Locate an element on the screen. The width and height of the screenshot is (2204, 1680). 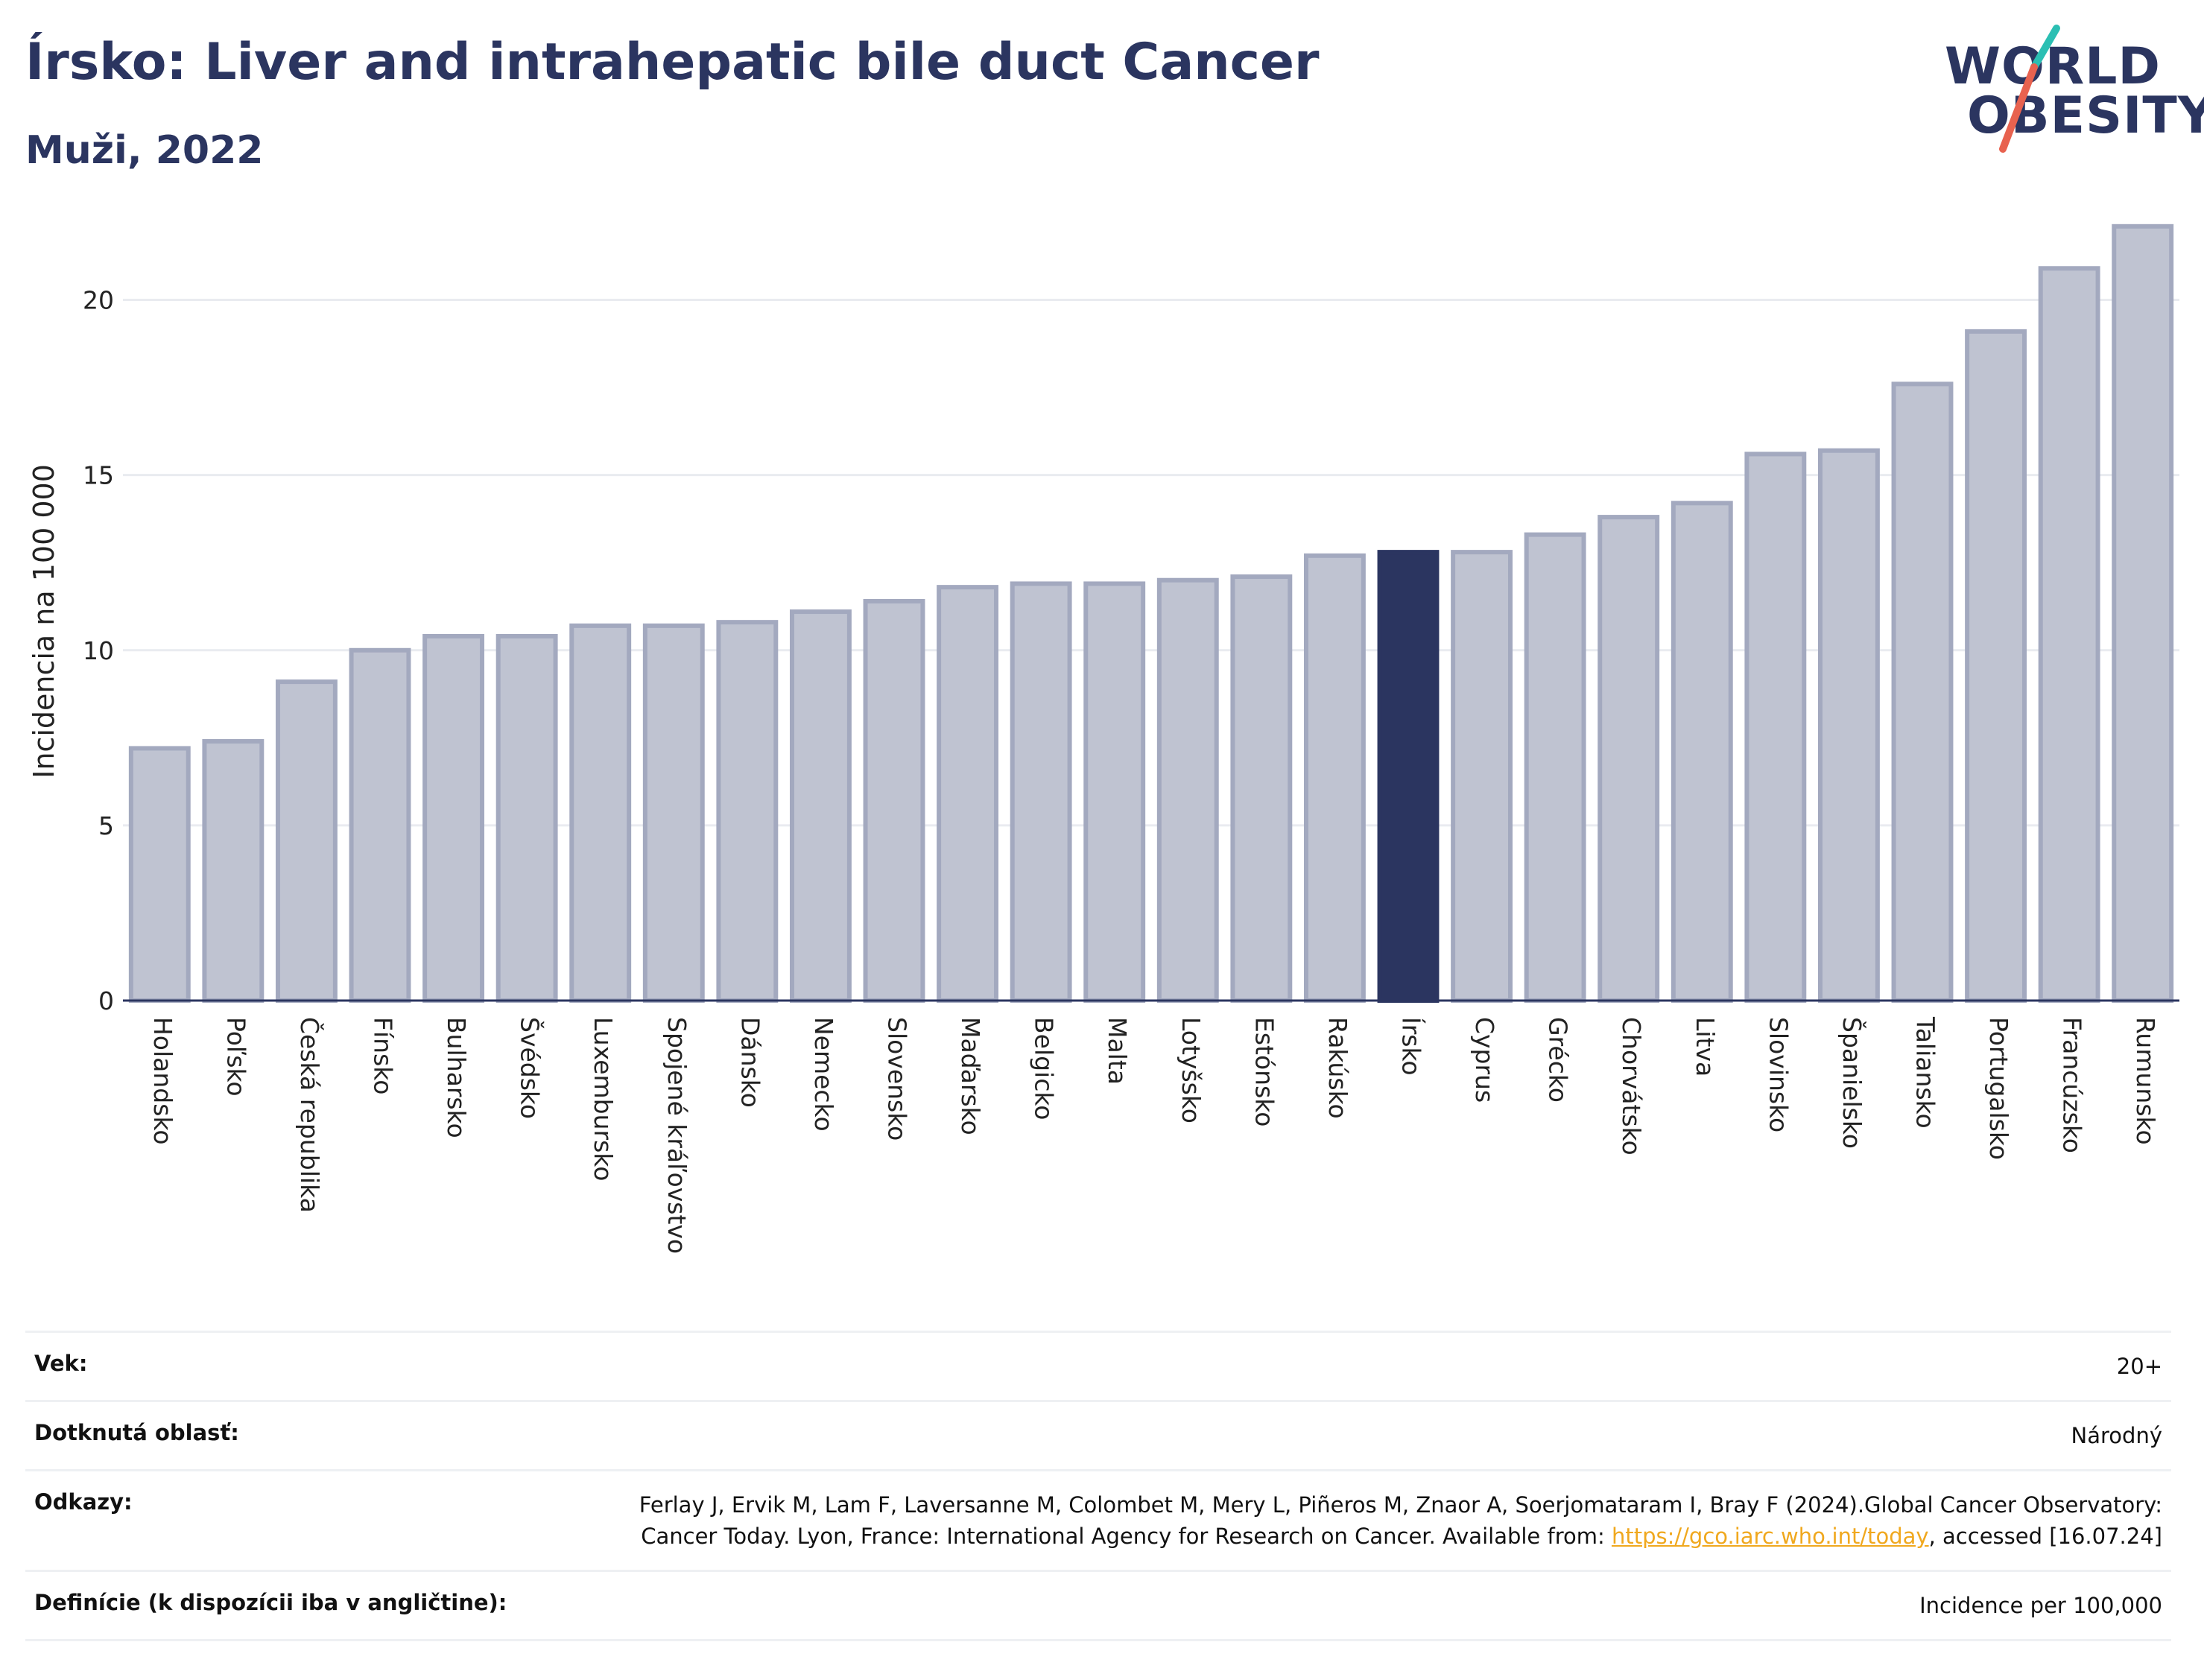
bar-poľsko is located at coordinates (233, 871).